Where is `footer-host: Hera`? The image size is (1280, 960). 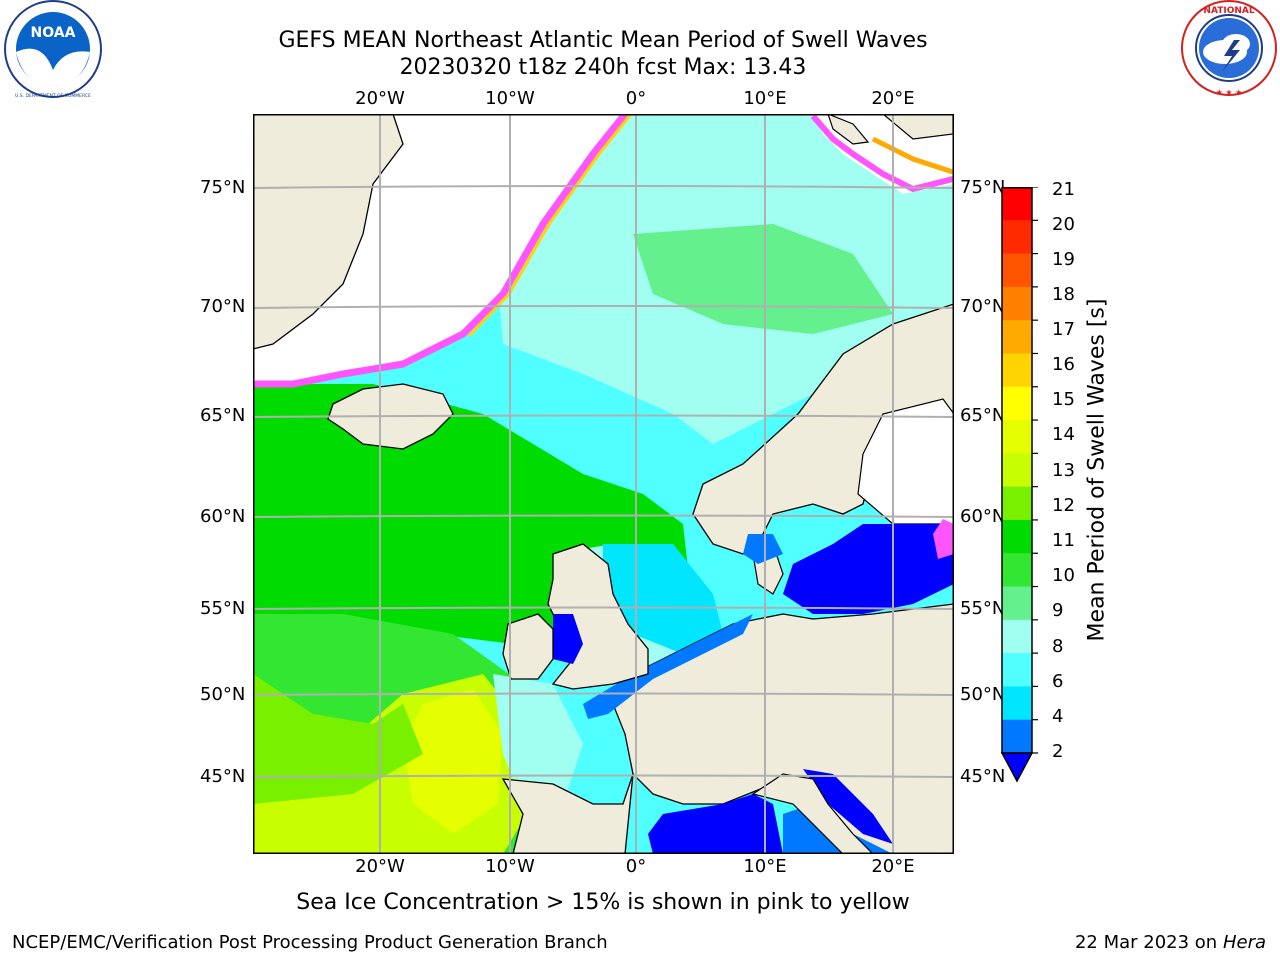 footer-host: Hera is located at coordinates (1244, 942).